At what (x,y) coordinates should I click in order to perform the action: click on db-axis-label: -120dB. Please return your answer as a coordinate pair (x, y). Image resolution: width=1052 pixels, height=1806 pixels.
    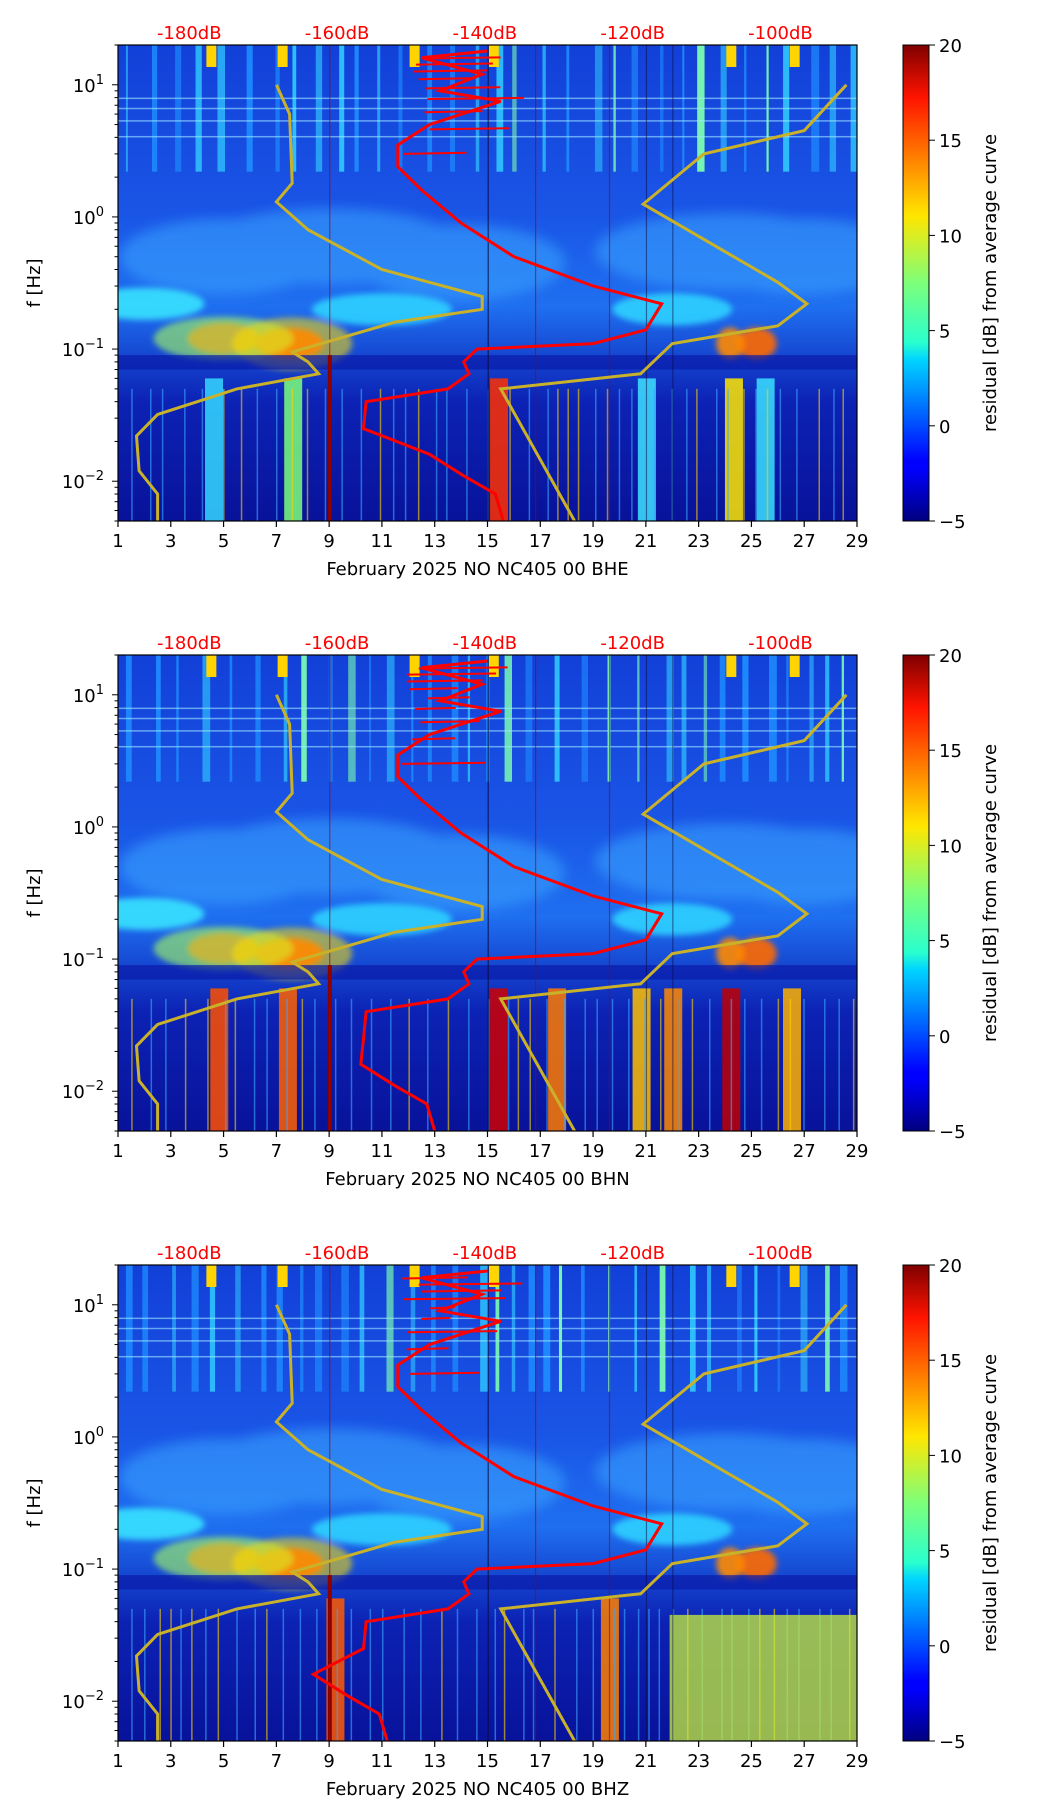
    Looking at the image, I should click on (632, 1253).